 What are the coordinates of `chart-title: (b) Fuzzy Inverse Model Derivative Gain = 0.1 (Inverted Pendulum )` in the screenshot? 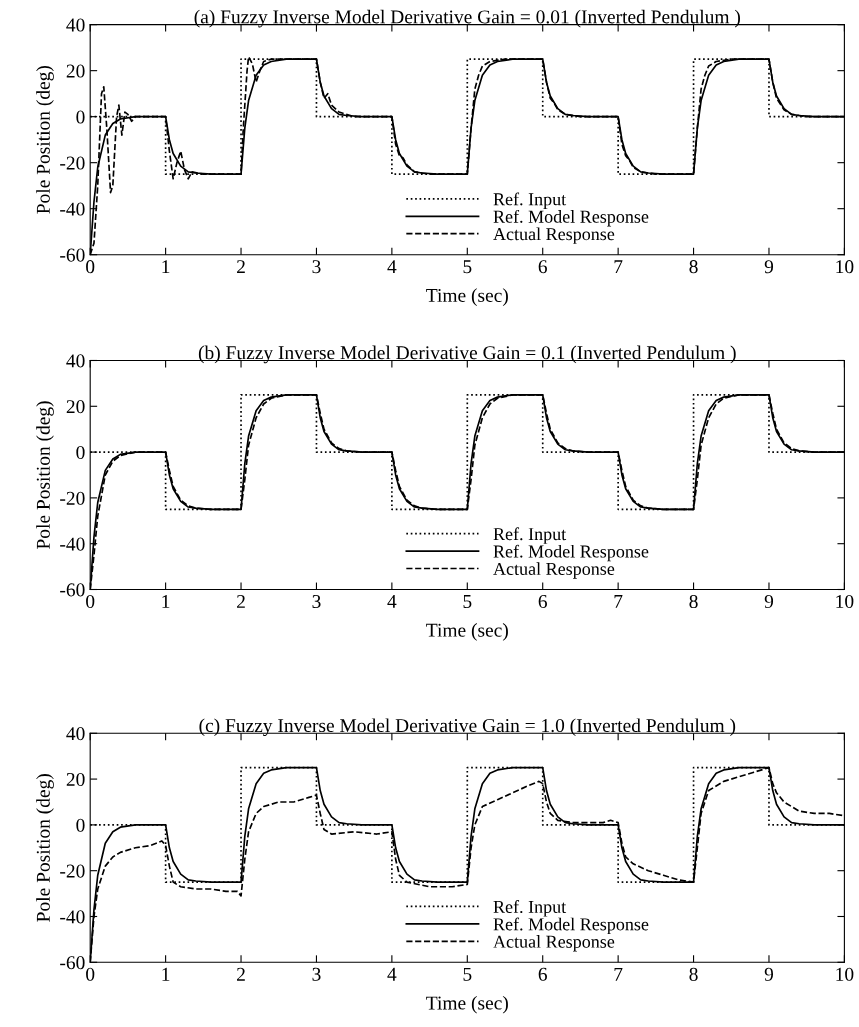 It's located at (467, 354).